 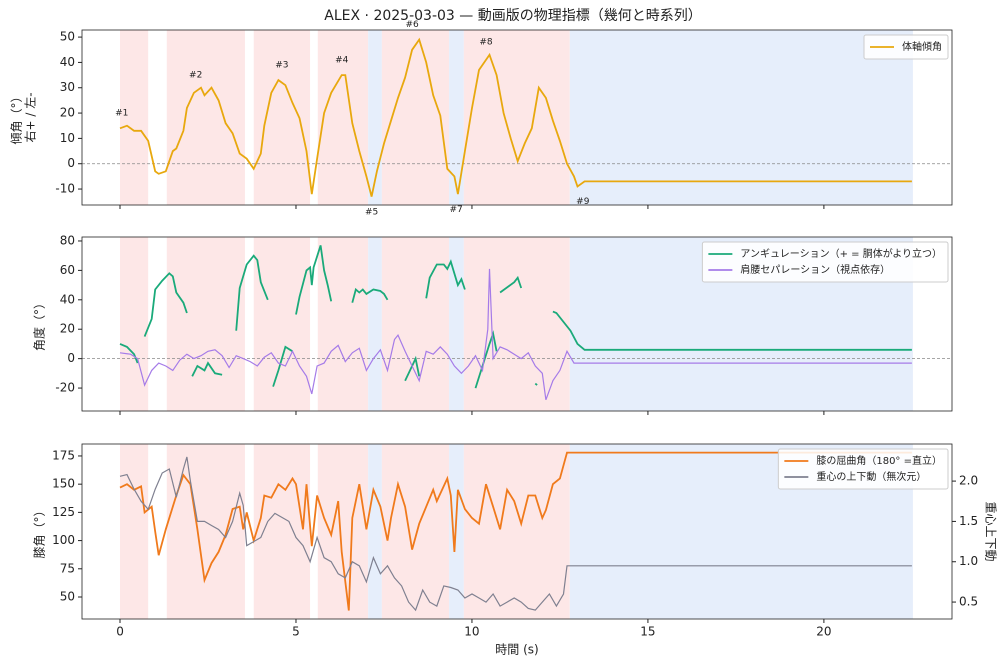 What do you see at coordinates (195, 76) in the screenshot?
I see `annotation: #2` at bounding box center [195, 76].